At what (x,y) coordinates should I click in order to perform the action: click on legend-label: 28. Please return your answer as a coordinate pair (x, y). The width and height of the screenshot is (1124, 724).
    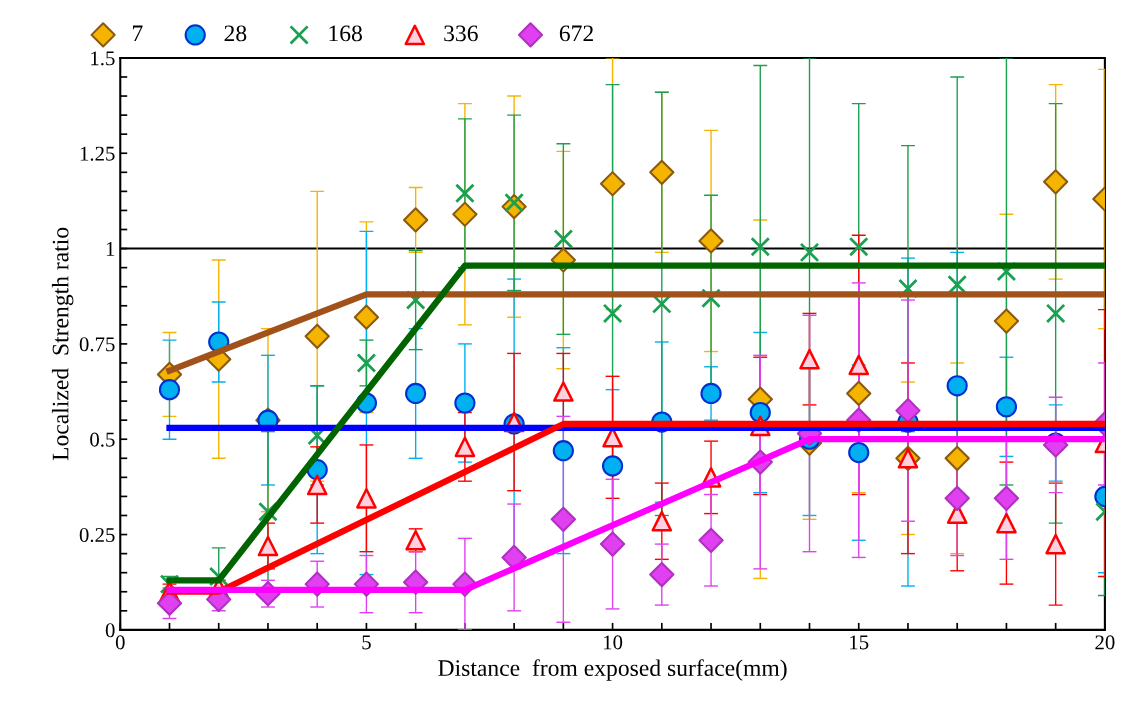
    Looking at the image, I should click on (235, 33).